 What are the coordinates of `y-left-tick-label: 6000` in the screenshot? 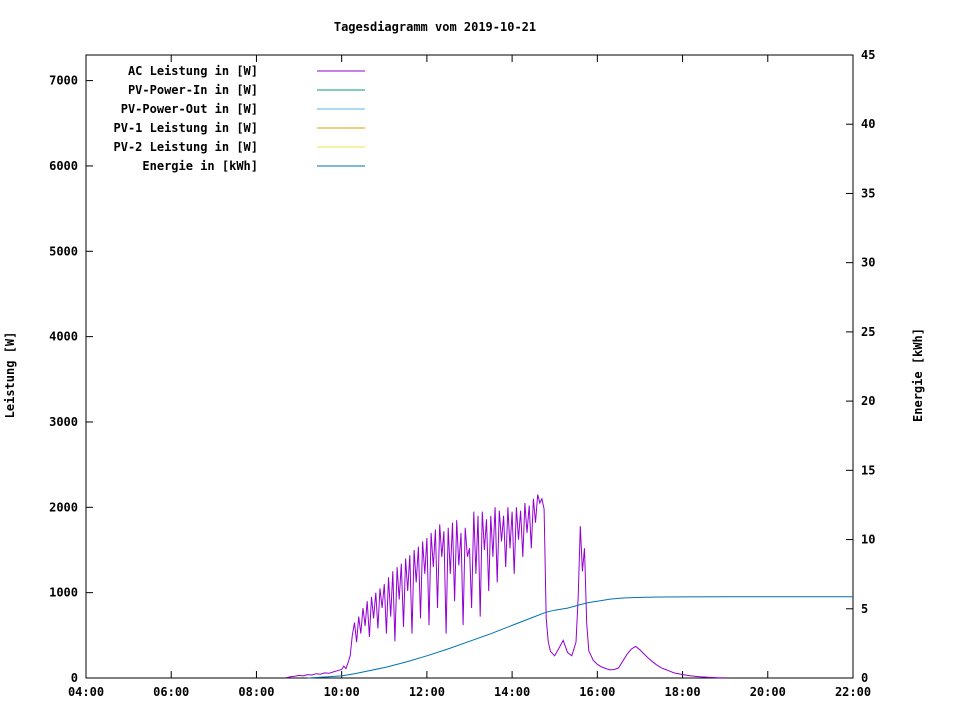 It's located at (63, 166).